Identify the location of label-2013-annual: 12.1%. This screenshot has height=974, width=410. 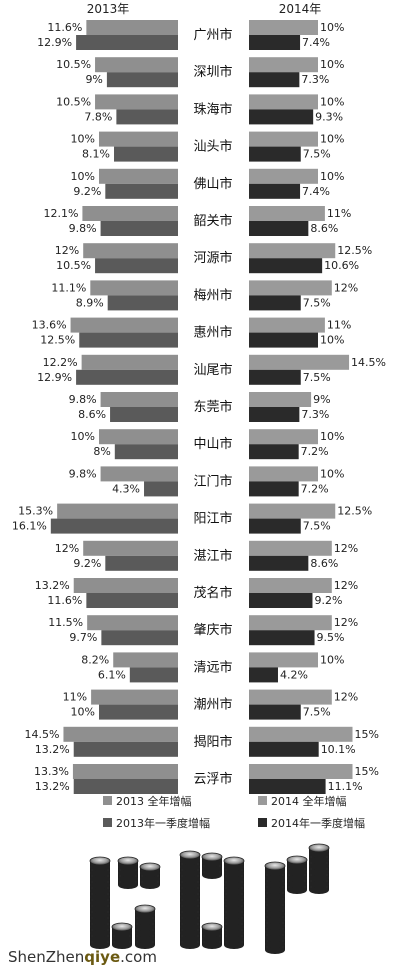
(60, 213).